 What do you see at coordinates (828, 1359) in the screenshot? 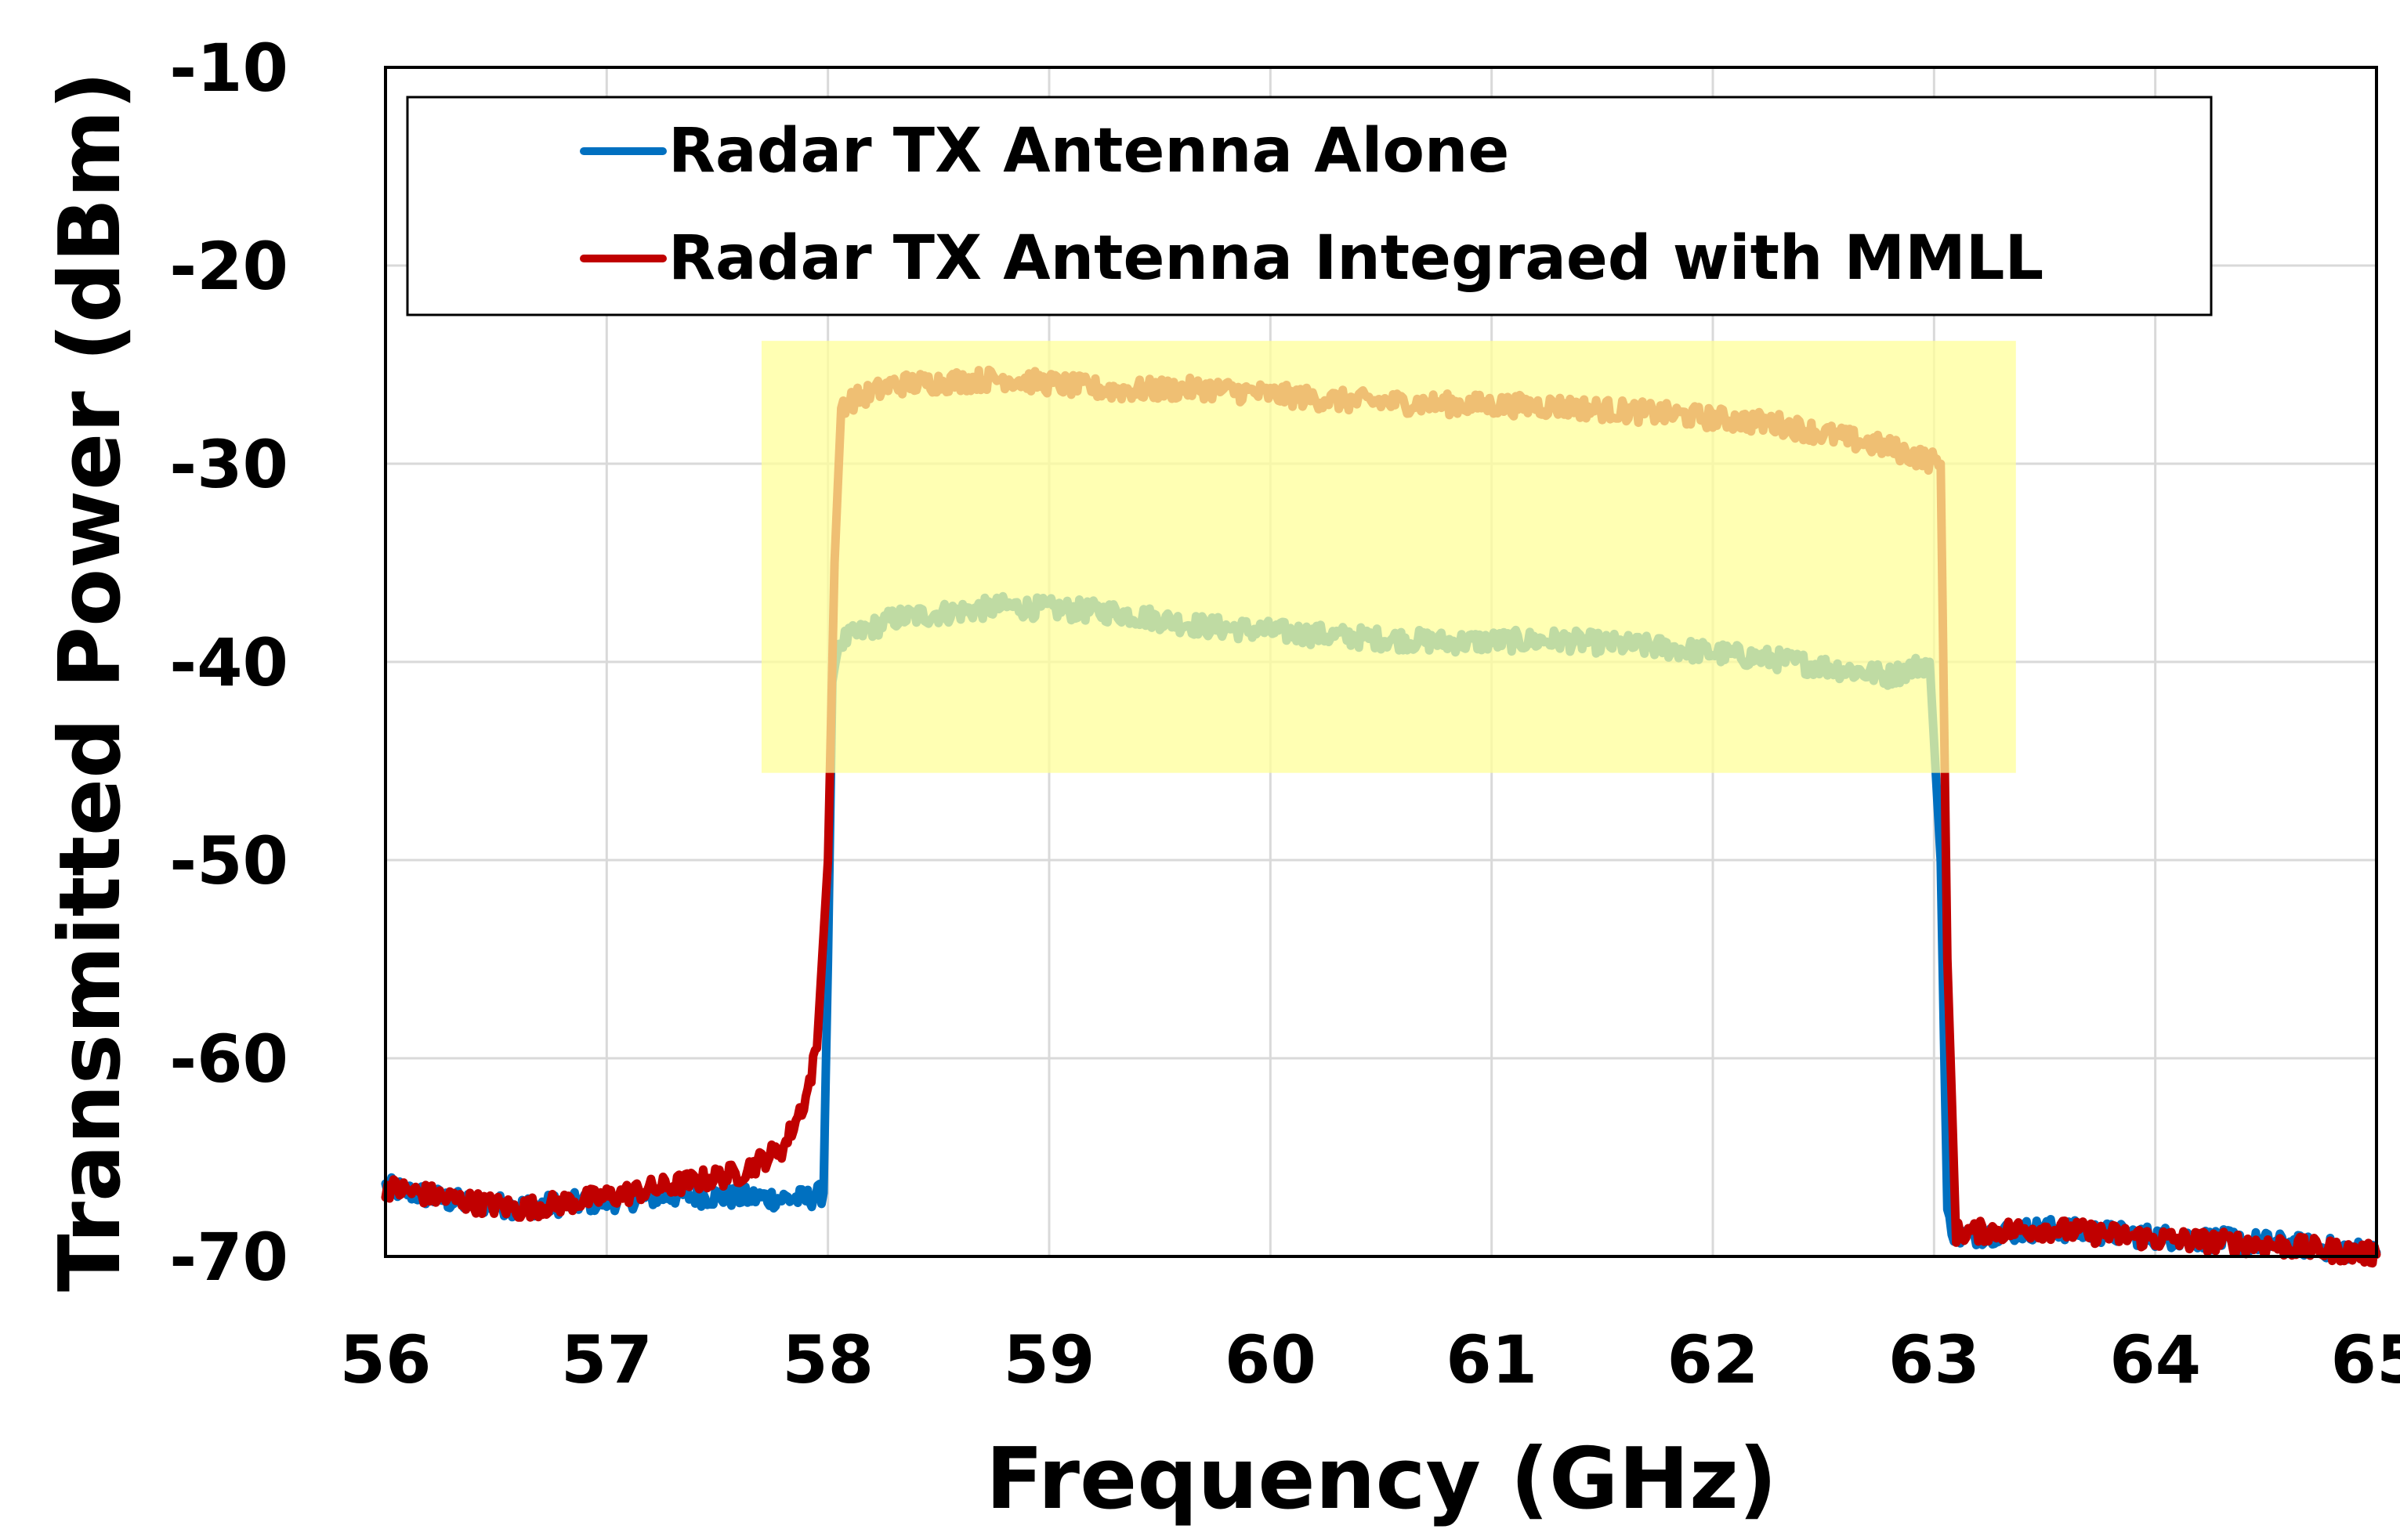
I see `x-tick-label: 58` at bounding box center [828, 1359].